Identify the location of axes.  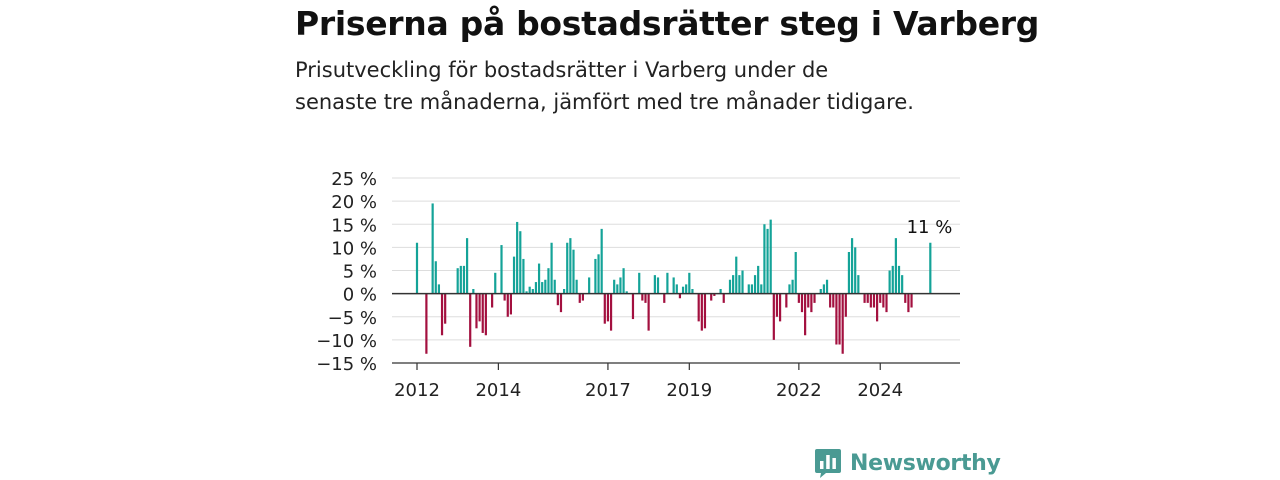
(676, 331).